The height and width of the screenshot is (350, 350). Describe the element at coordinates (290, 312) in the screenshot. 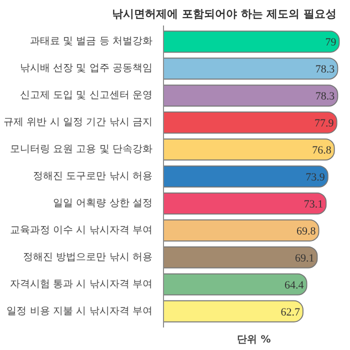

I see `data-label: 62.7` at that location.